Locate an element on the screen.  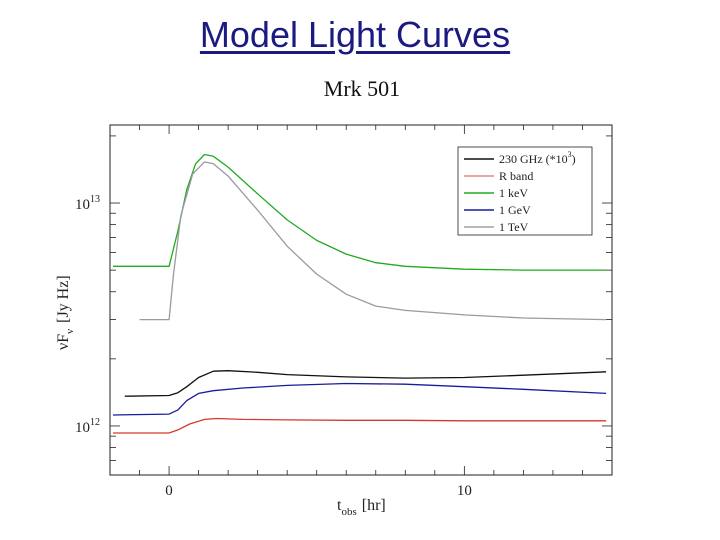
y-tick-label: 1012 is located at coordinates (87, 426).